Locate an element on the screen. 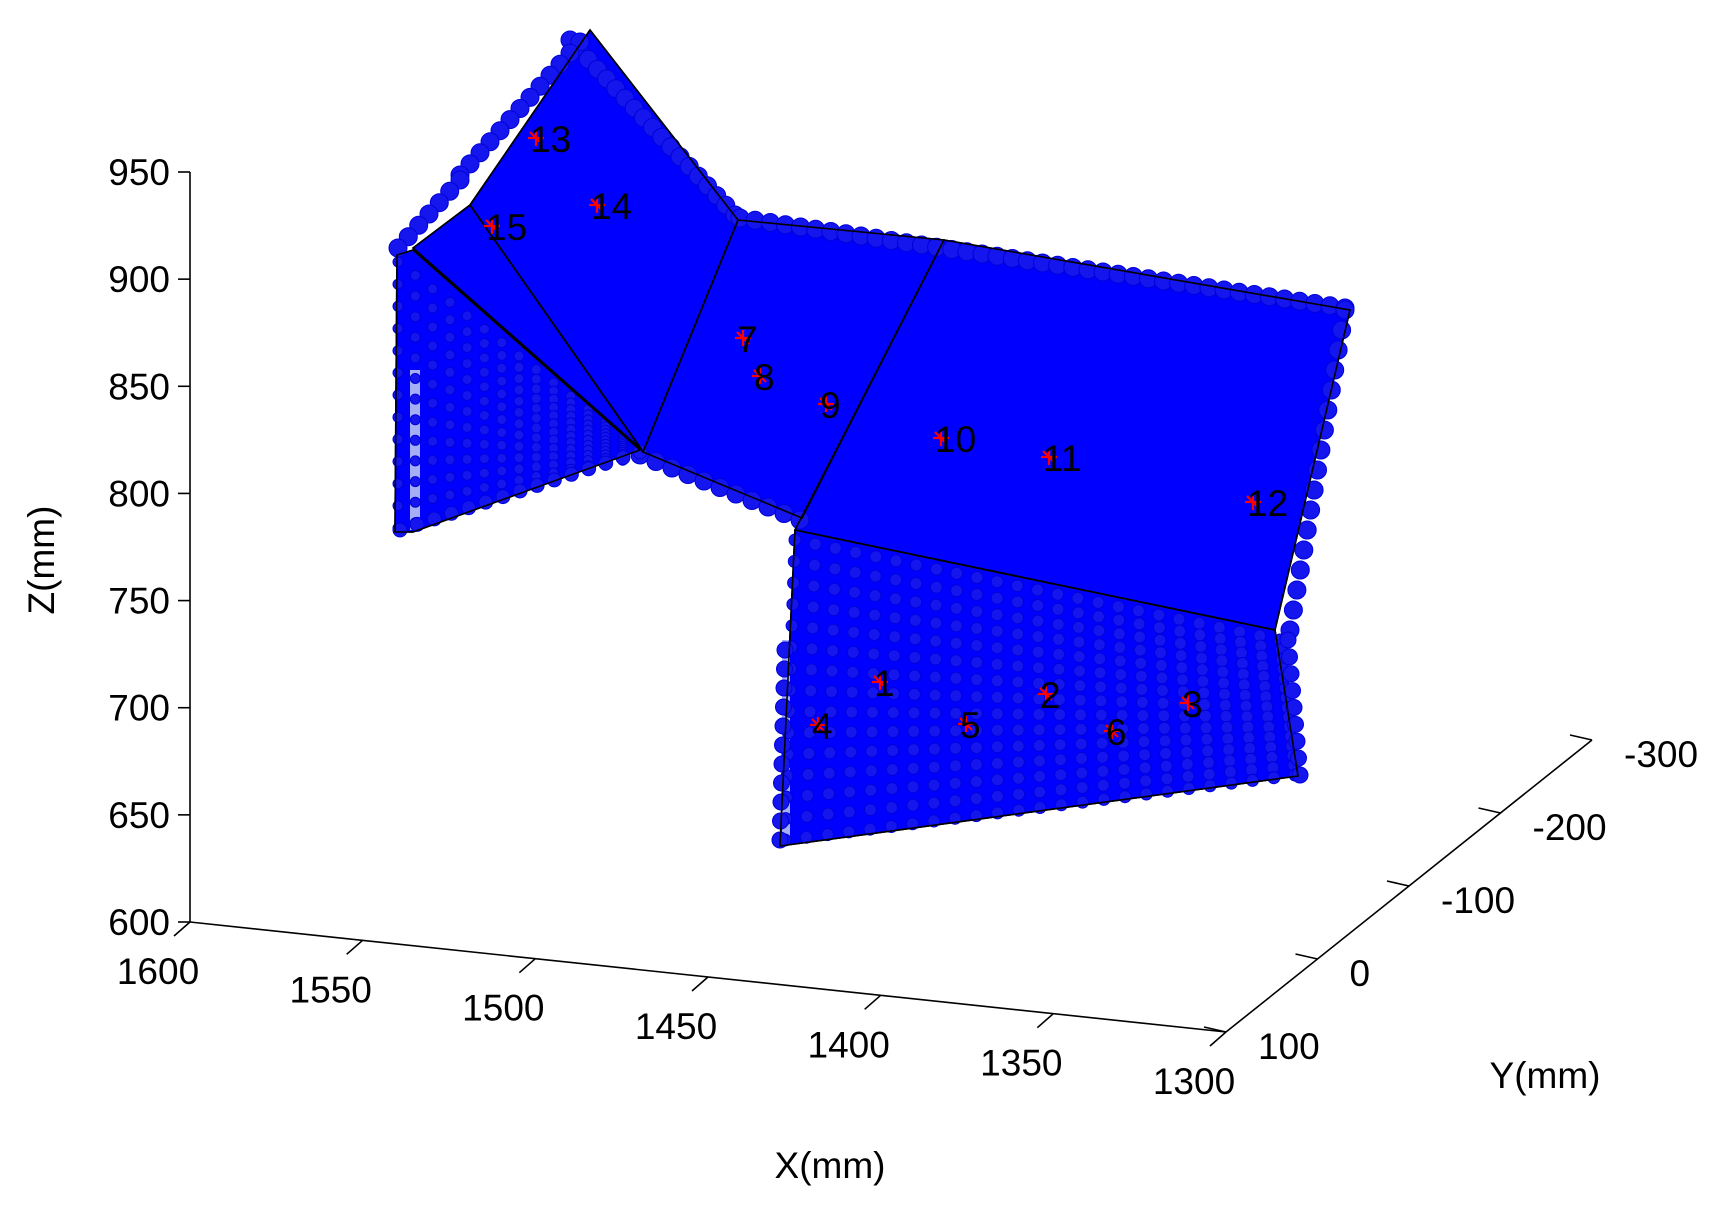 Image resolution: width=1727 pixels, height=1205 pixels. point-12: 12 is located at coordinates (1266, 503).